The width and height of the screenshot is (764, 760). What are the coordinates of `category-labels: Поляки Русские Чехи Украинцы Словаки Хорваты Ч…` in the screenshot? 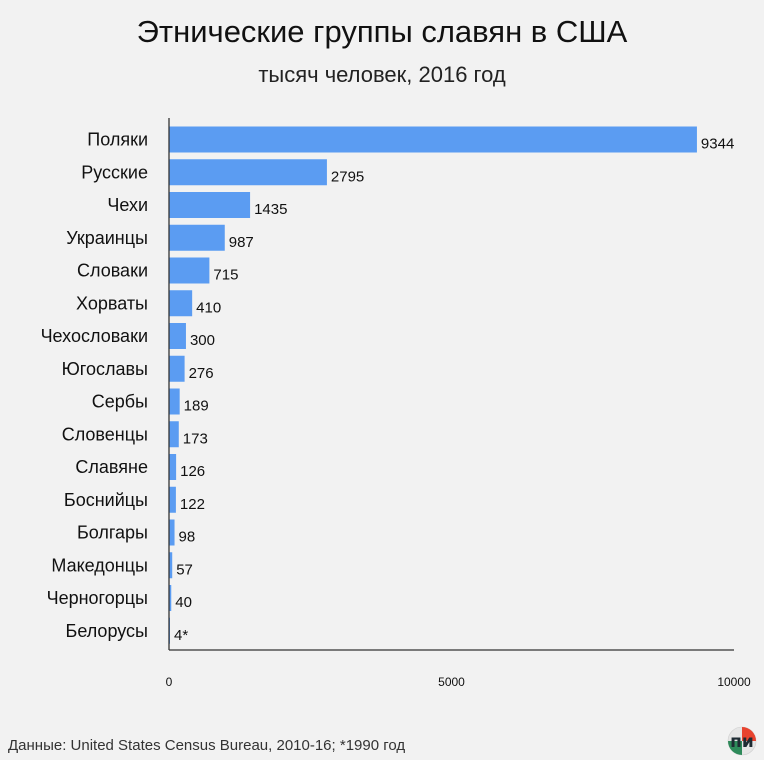 It's located at (94, 385).